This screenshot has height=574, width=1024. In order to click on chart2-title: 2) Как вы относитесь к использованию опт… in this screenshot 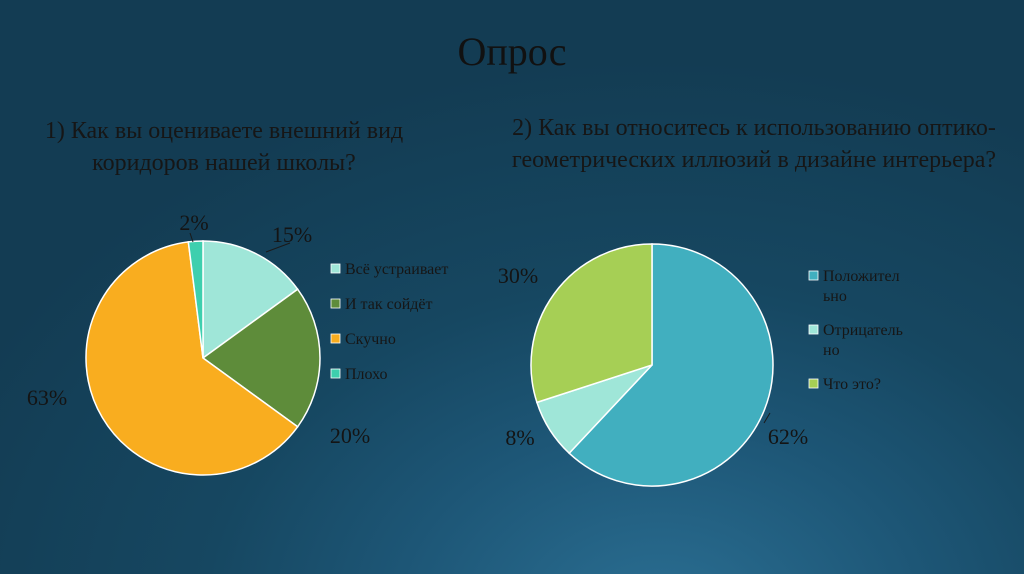, I will do `click(754, 144)`.